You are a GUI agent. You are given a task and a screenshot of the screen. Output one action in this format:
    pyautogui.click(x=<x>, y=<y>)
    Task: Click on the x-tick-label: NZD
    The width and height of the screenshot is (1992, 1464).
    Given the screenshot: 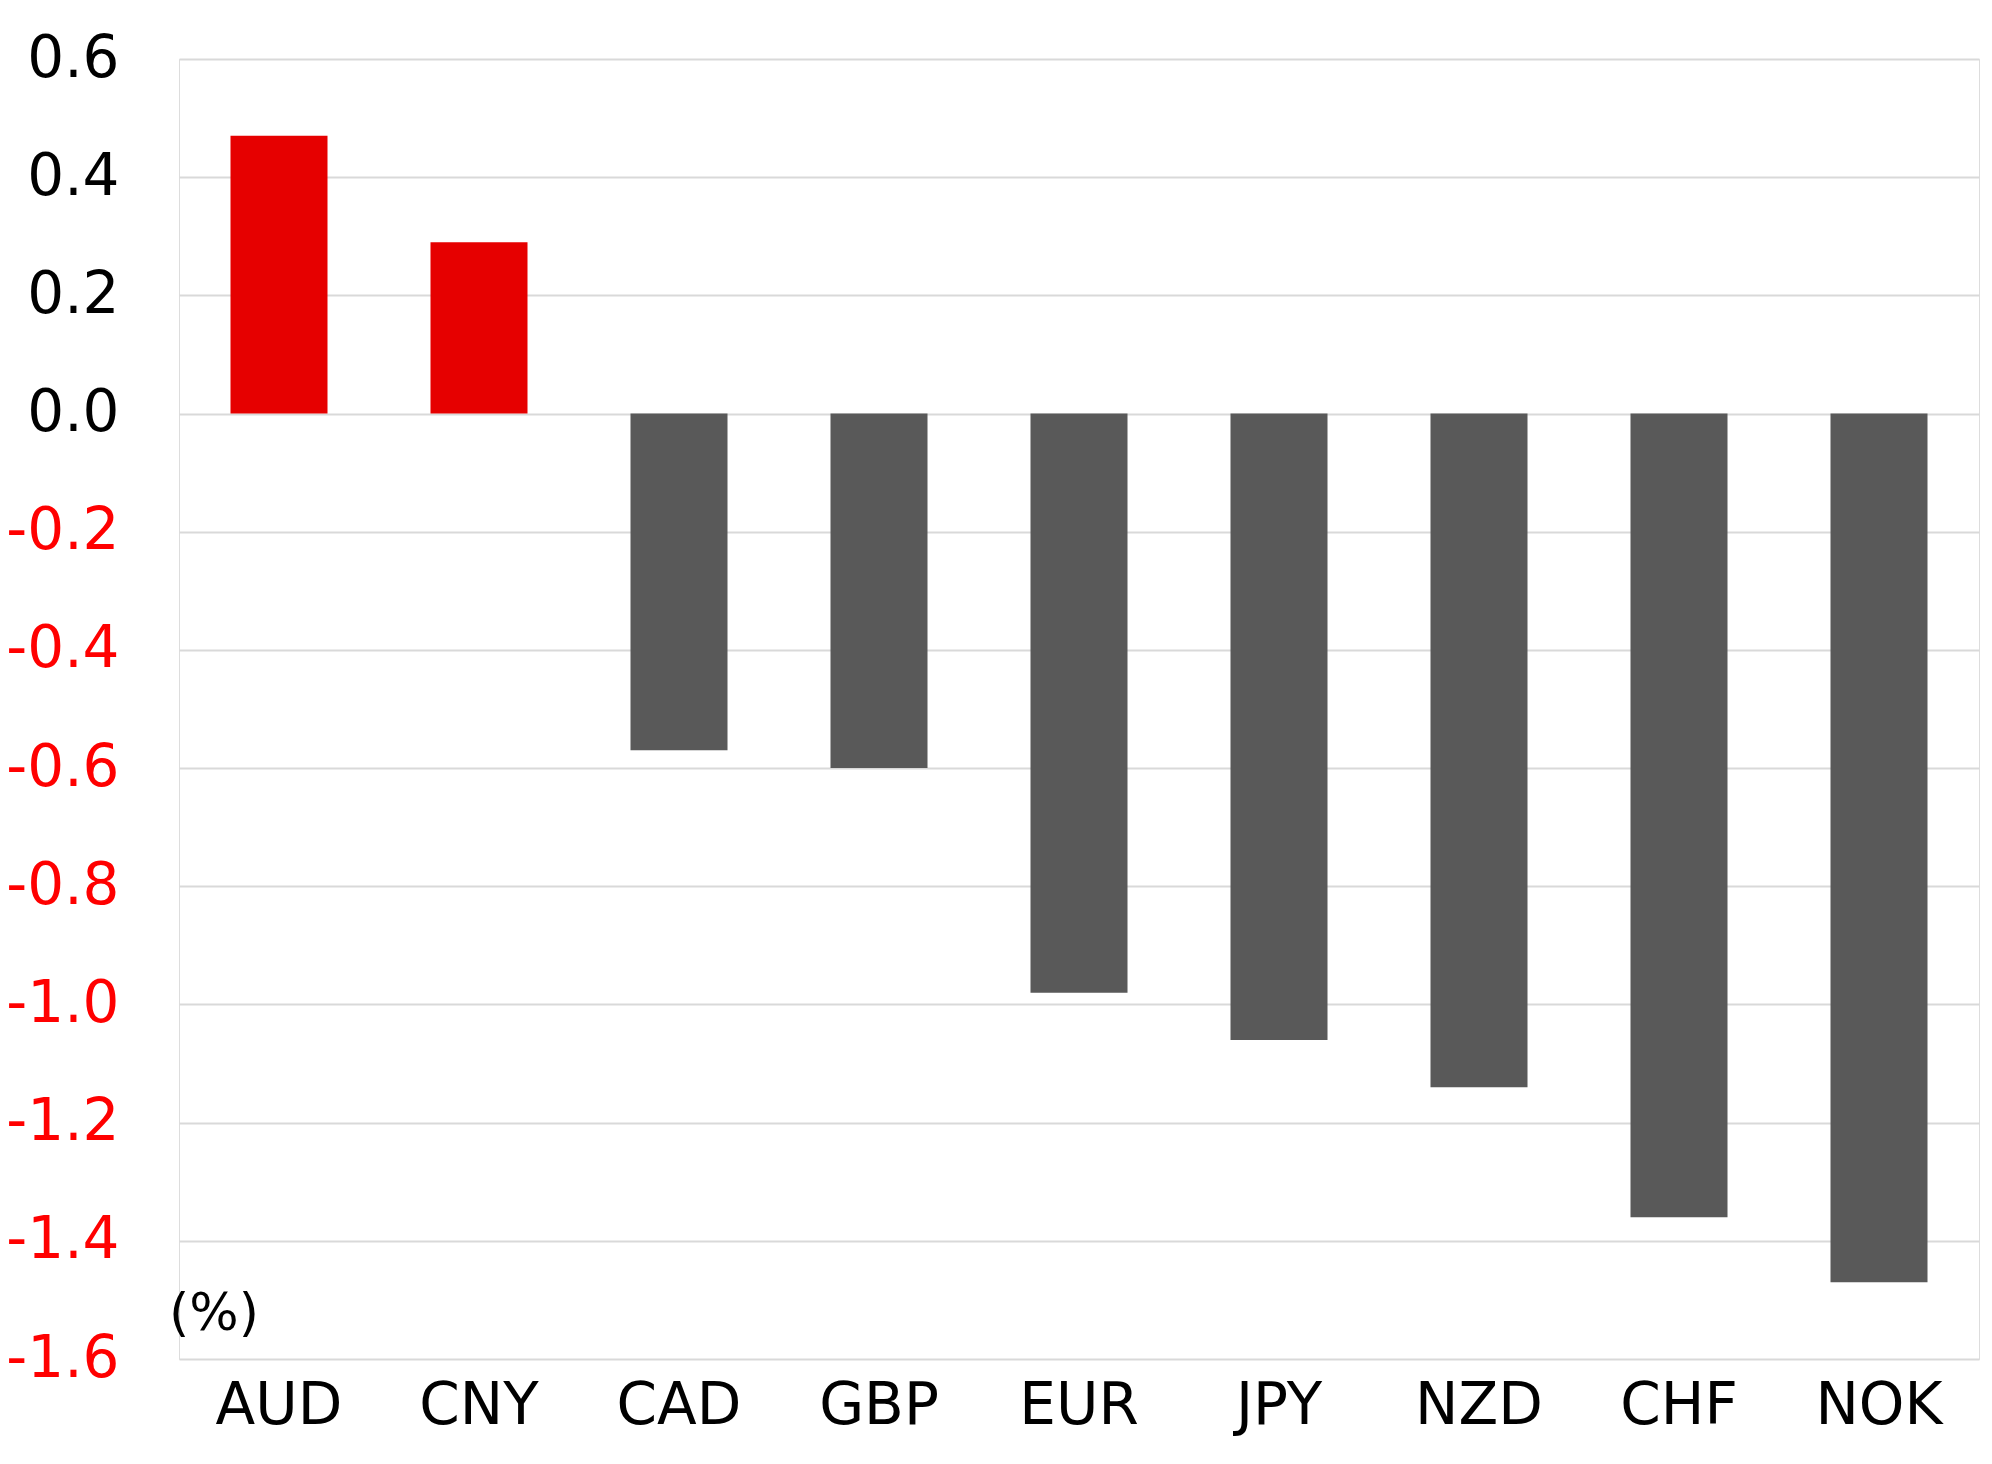 What is the action you would take?
    pyautogui.click(x=1479, y=1403)
    